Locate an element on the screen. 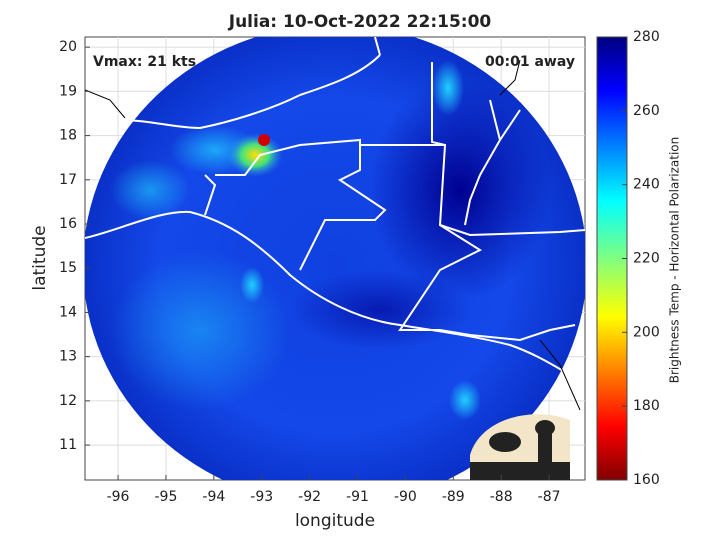  y-tick-label: 17 is located at coordinates (68, 180).